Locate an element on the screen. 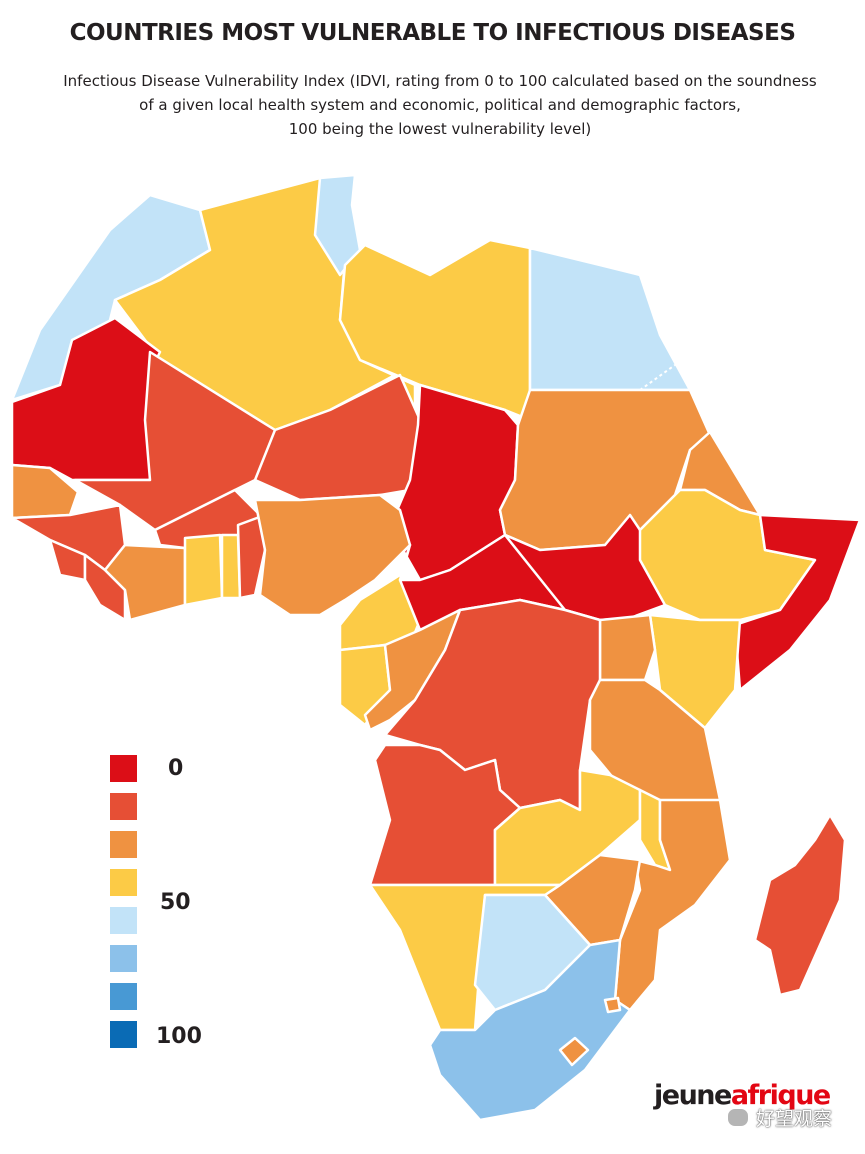 Image resolution: width=865 pixels, height=1154 pixels. region-congo is located at coordinates (412, 670).